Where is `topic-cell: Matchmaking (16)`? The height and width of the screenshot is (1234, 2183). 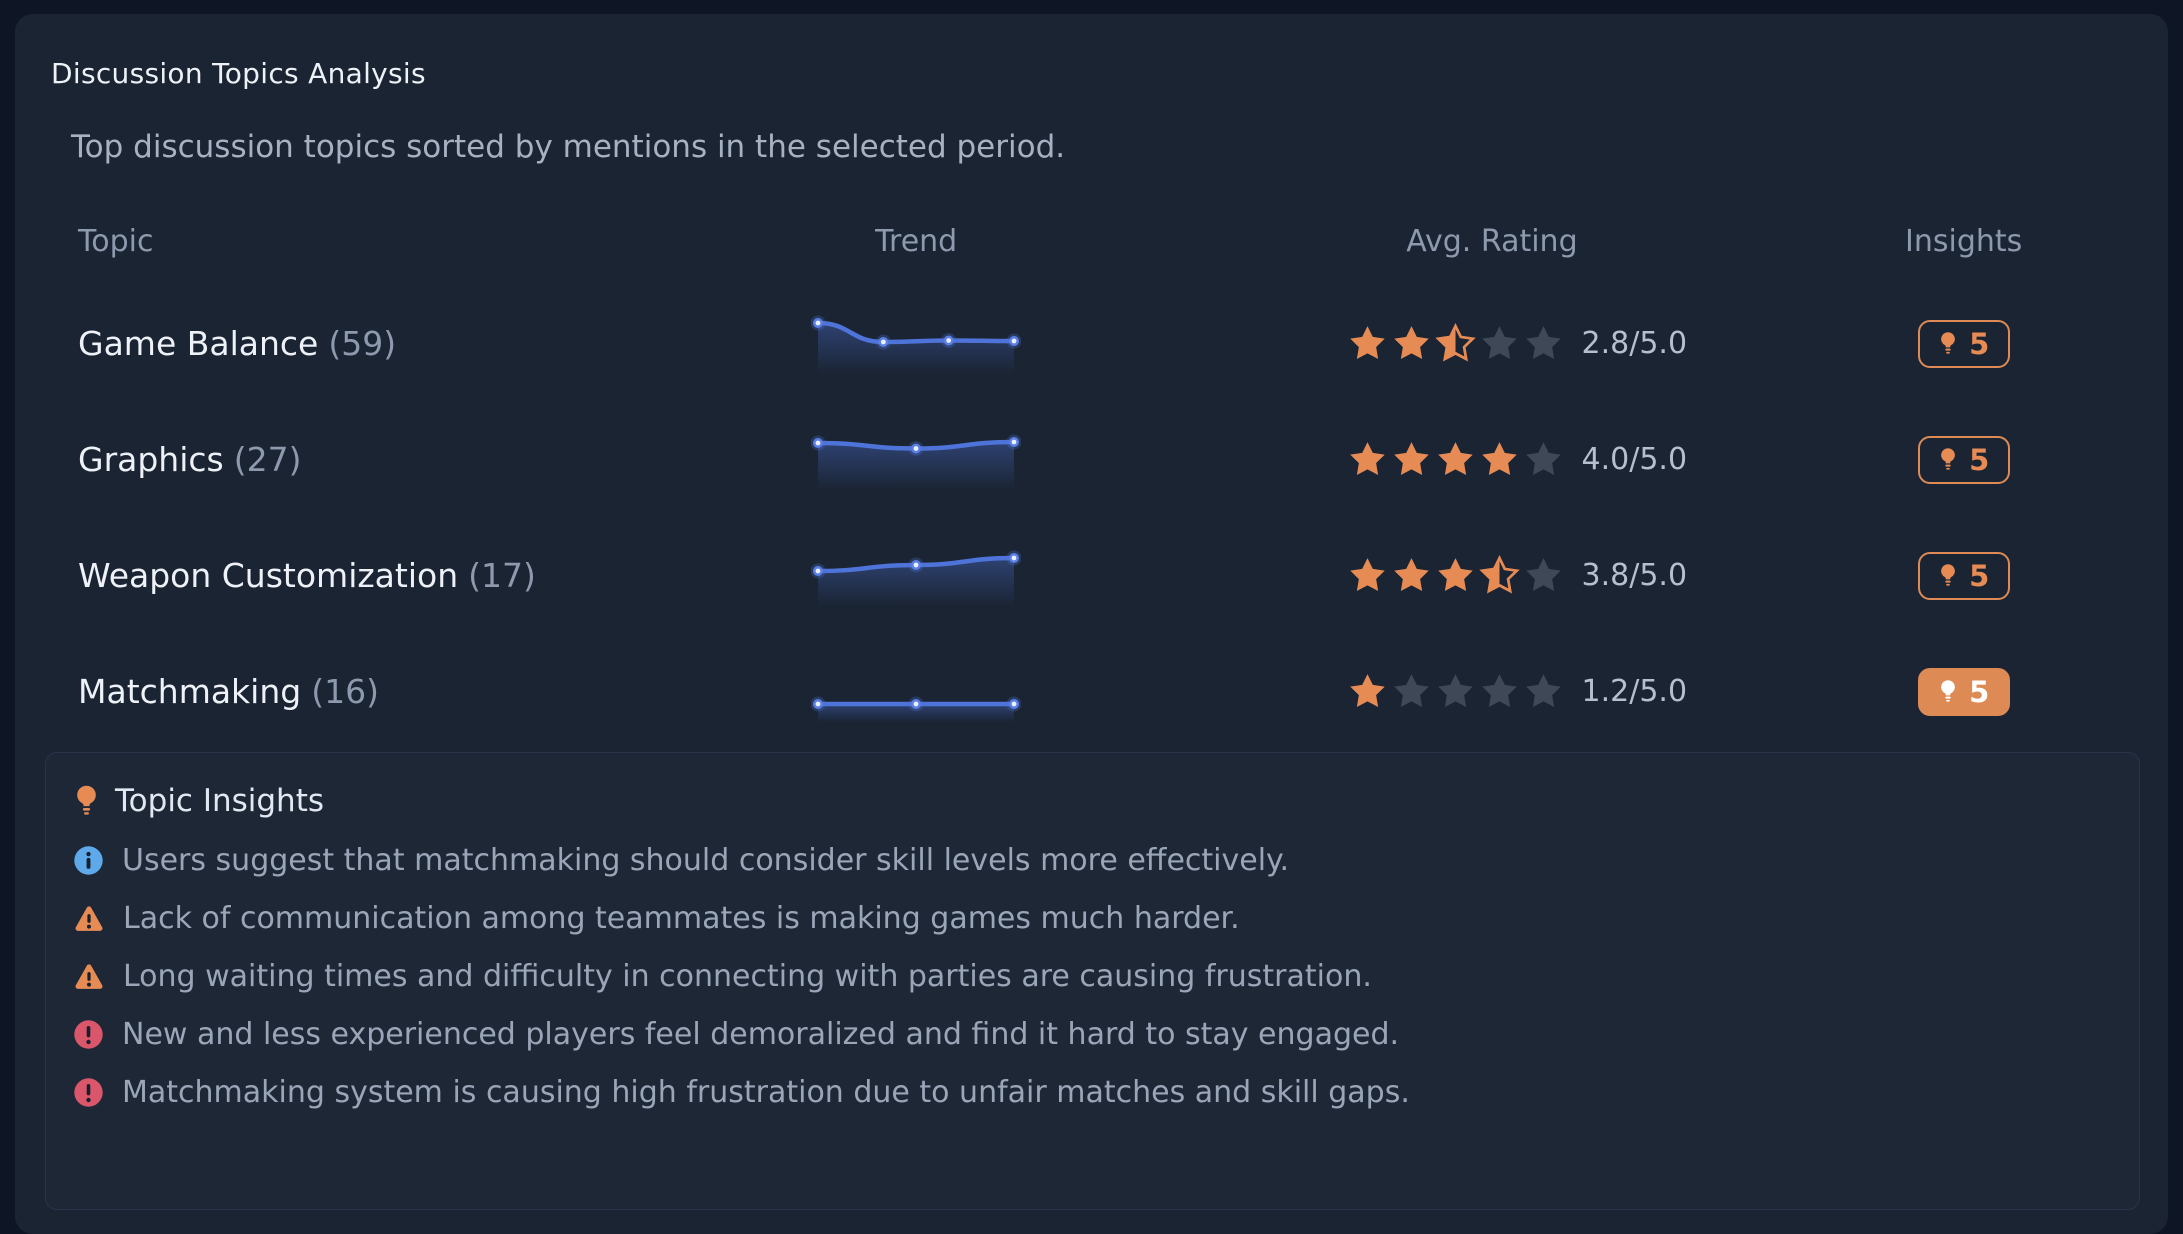 topic-cell: Matchmaking (16) is located at coordinates (442, 691).